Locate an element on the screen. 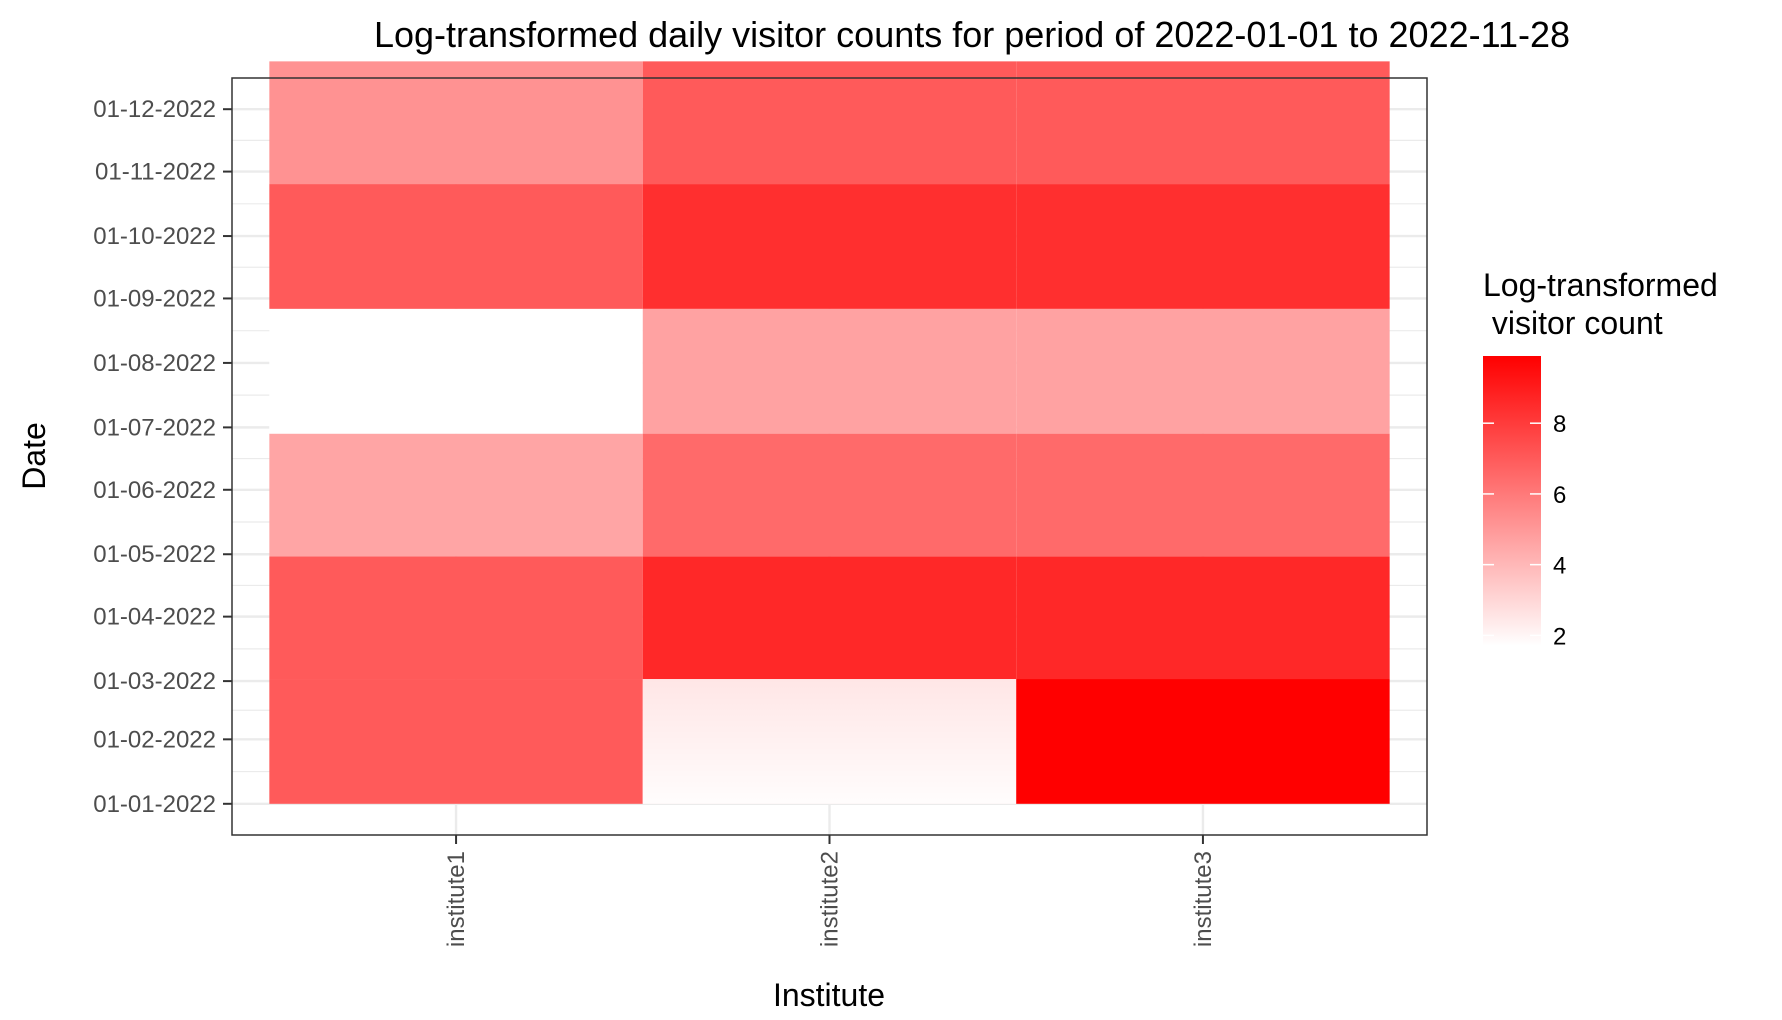 The height and width of the screenshot is (1020, 1782). legend-tick-label: 2 is located at coordinates (1559, 636).